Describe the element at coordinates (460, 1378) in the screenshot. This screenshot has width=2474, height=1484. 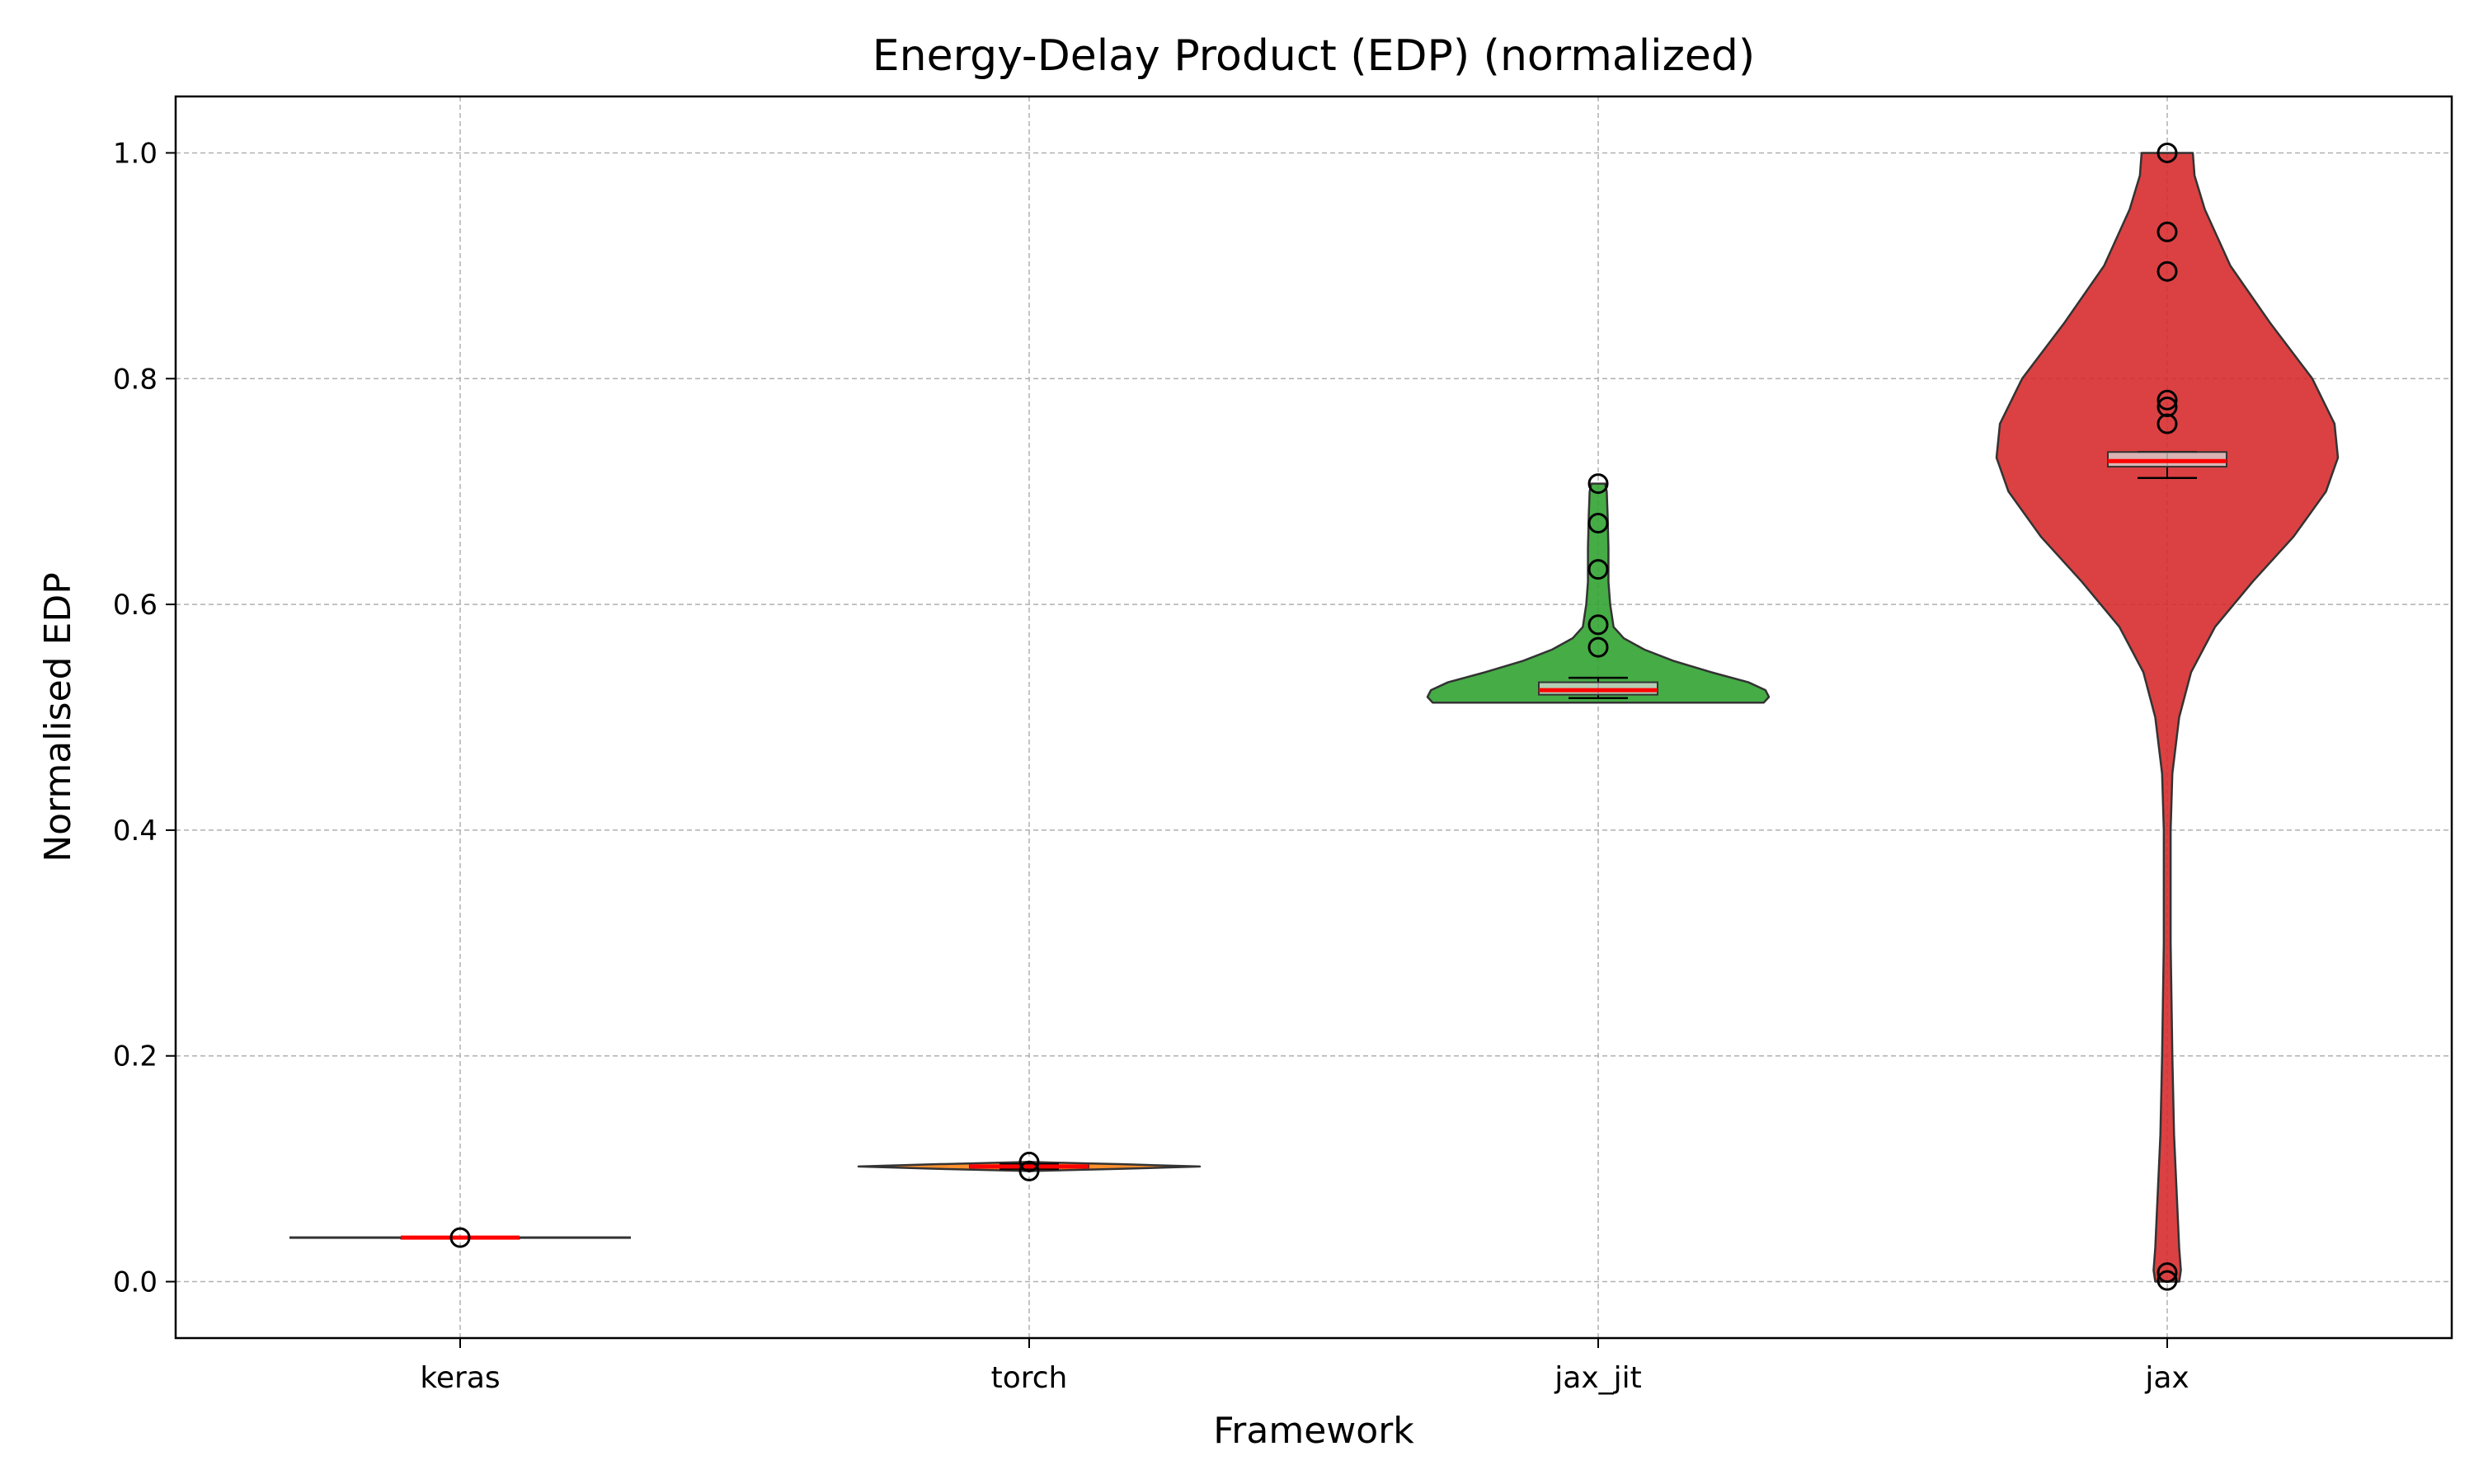
I see `x-tick-label: keras` at that location.